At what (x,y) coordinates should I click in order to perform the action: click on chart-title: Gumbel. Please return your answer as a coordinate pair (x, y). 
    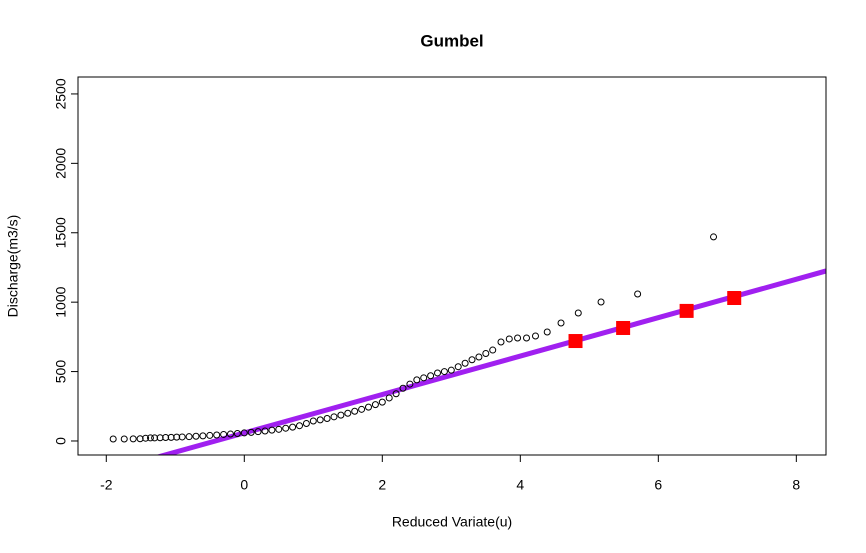
    Looking at the image, I should click on (451, 40).